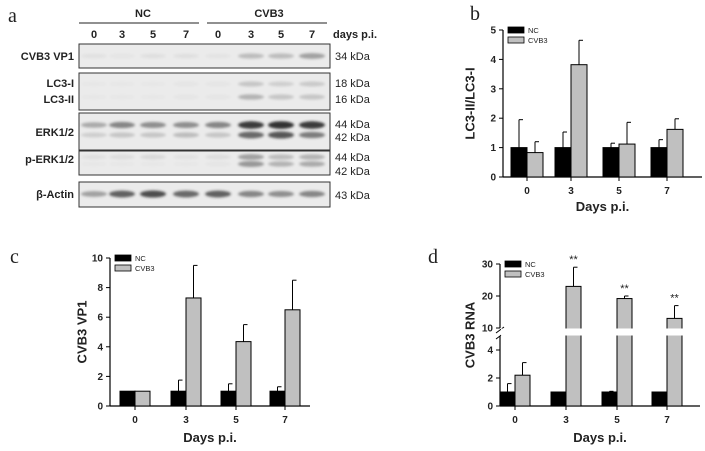 This screenshot has width=705, height=451. I want to click on y-tick-label: 6, so click(100, 318).